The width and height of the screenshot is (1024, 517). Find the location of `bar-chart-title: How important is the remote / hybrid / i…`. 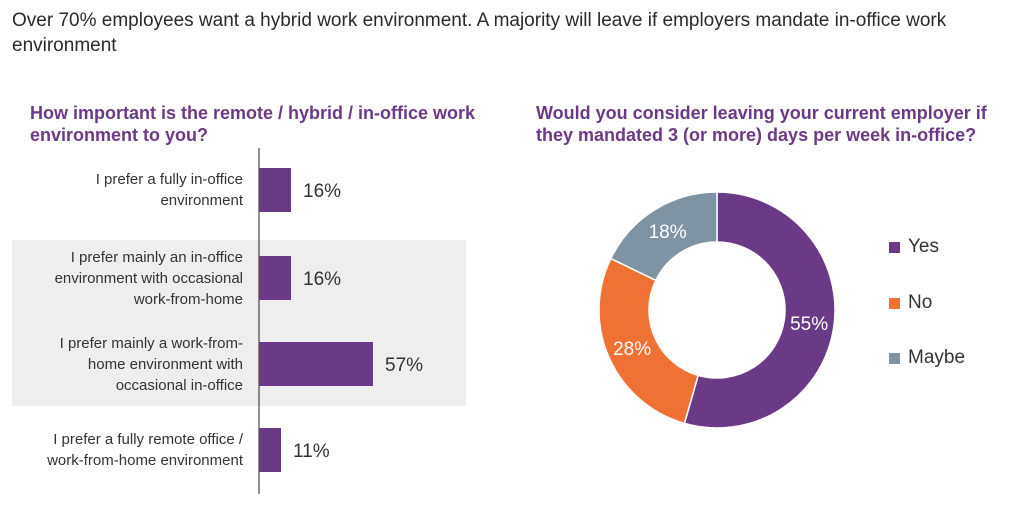

bar-chart-title: How important is the remote / hybrid / i… is located at coordinates (253, 124).